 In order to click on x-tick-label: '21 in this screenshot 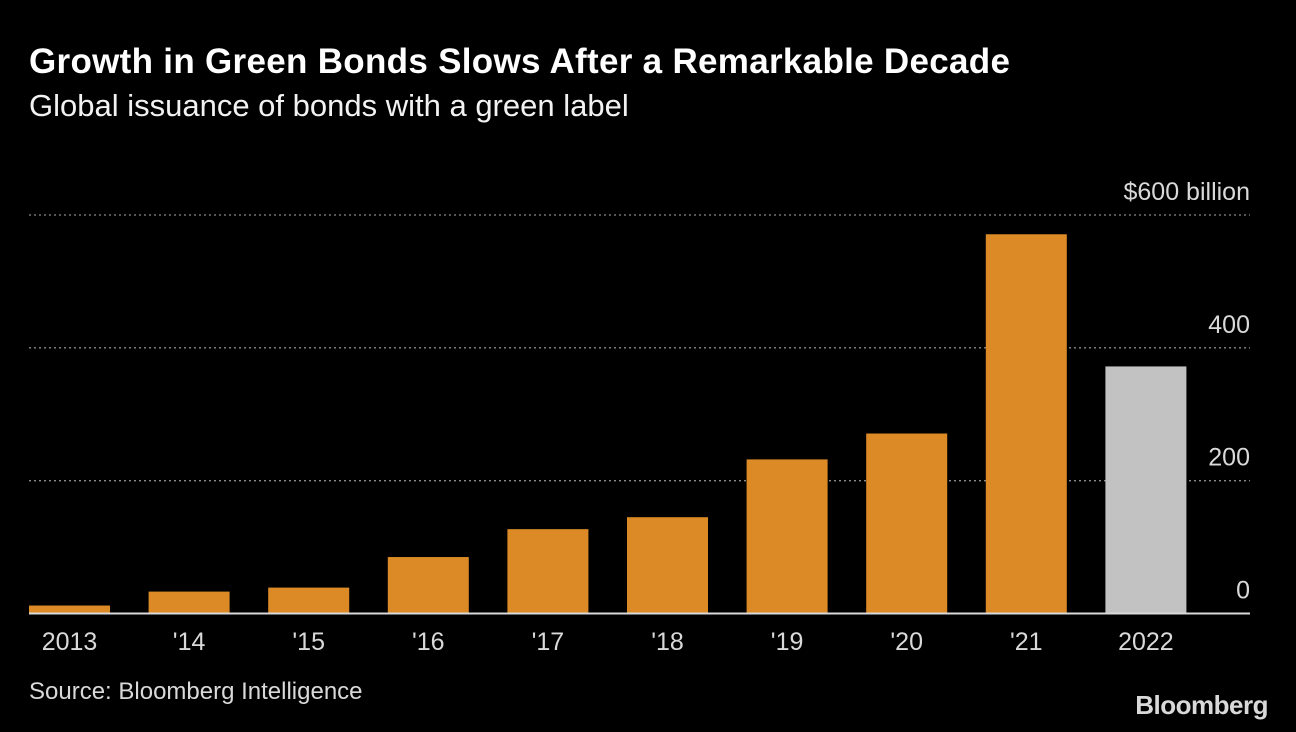, I will do `click(1026, 642)`.